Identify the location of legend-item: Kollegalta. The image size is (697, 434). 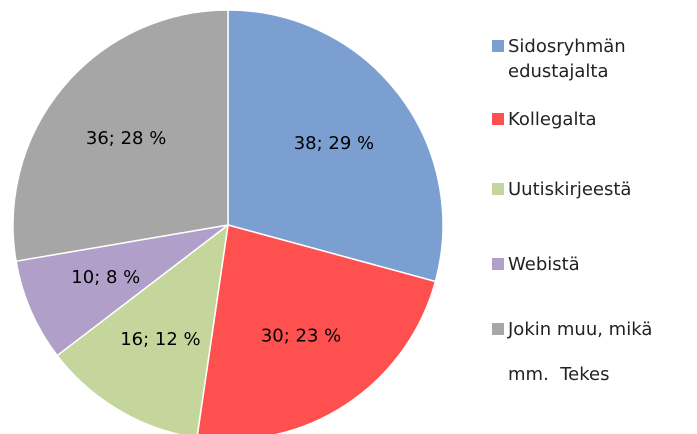
(594, 119).